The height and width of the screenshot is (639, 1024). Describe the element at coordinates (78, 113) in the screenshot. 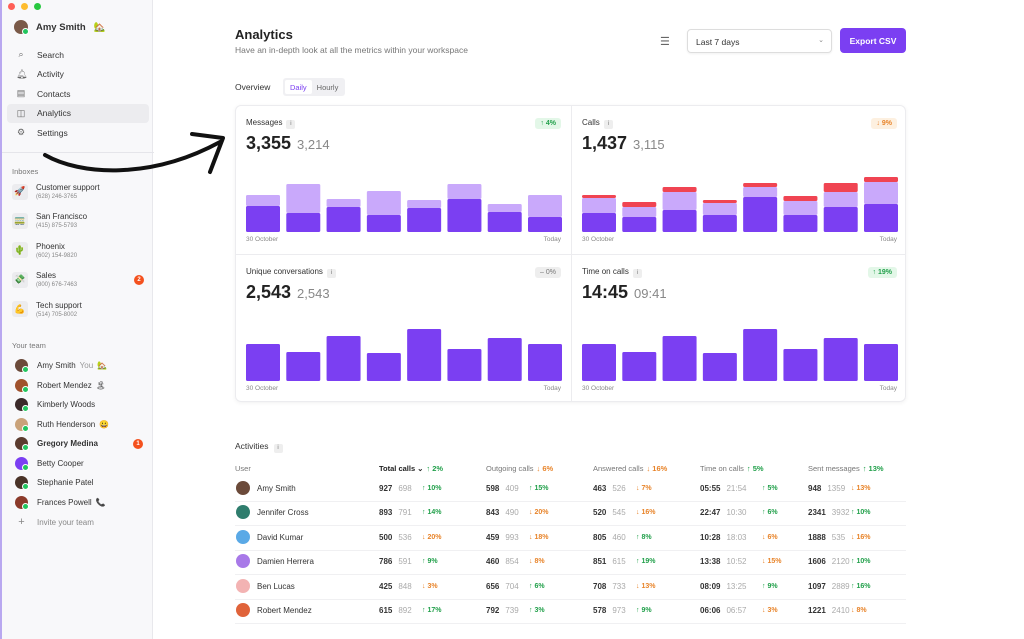

I see `sidebar-item-analytics: ◫ Analytics` at that location.